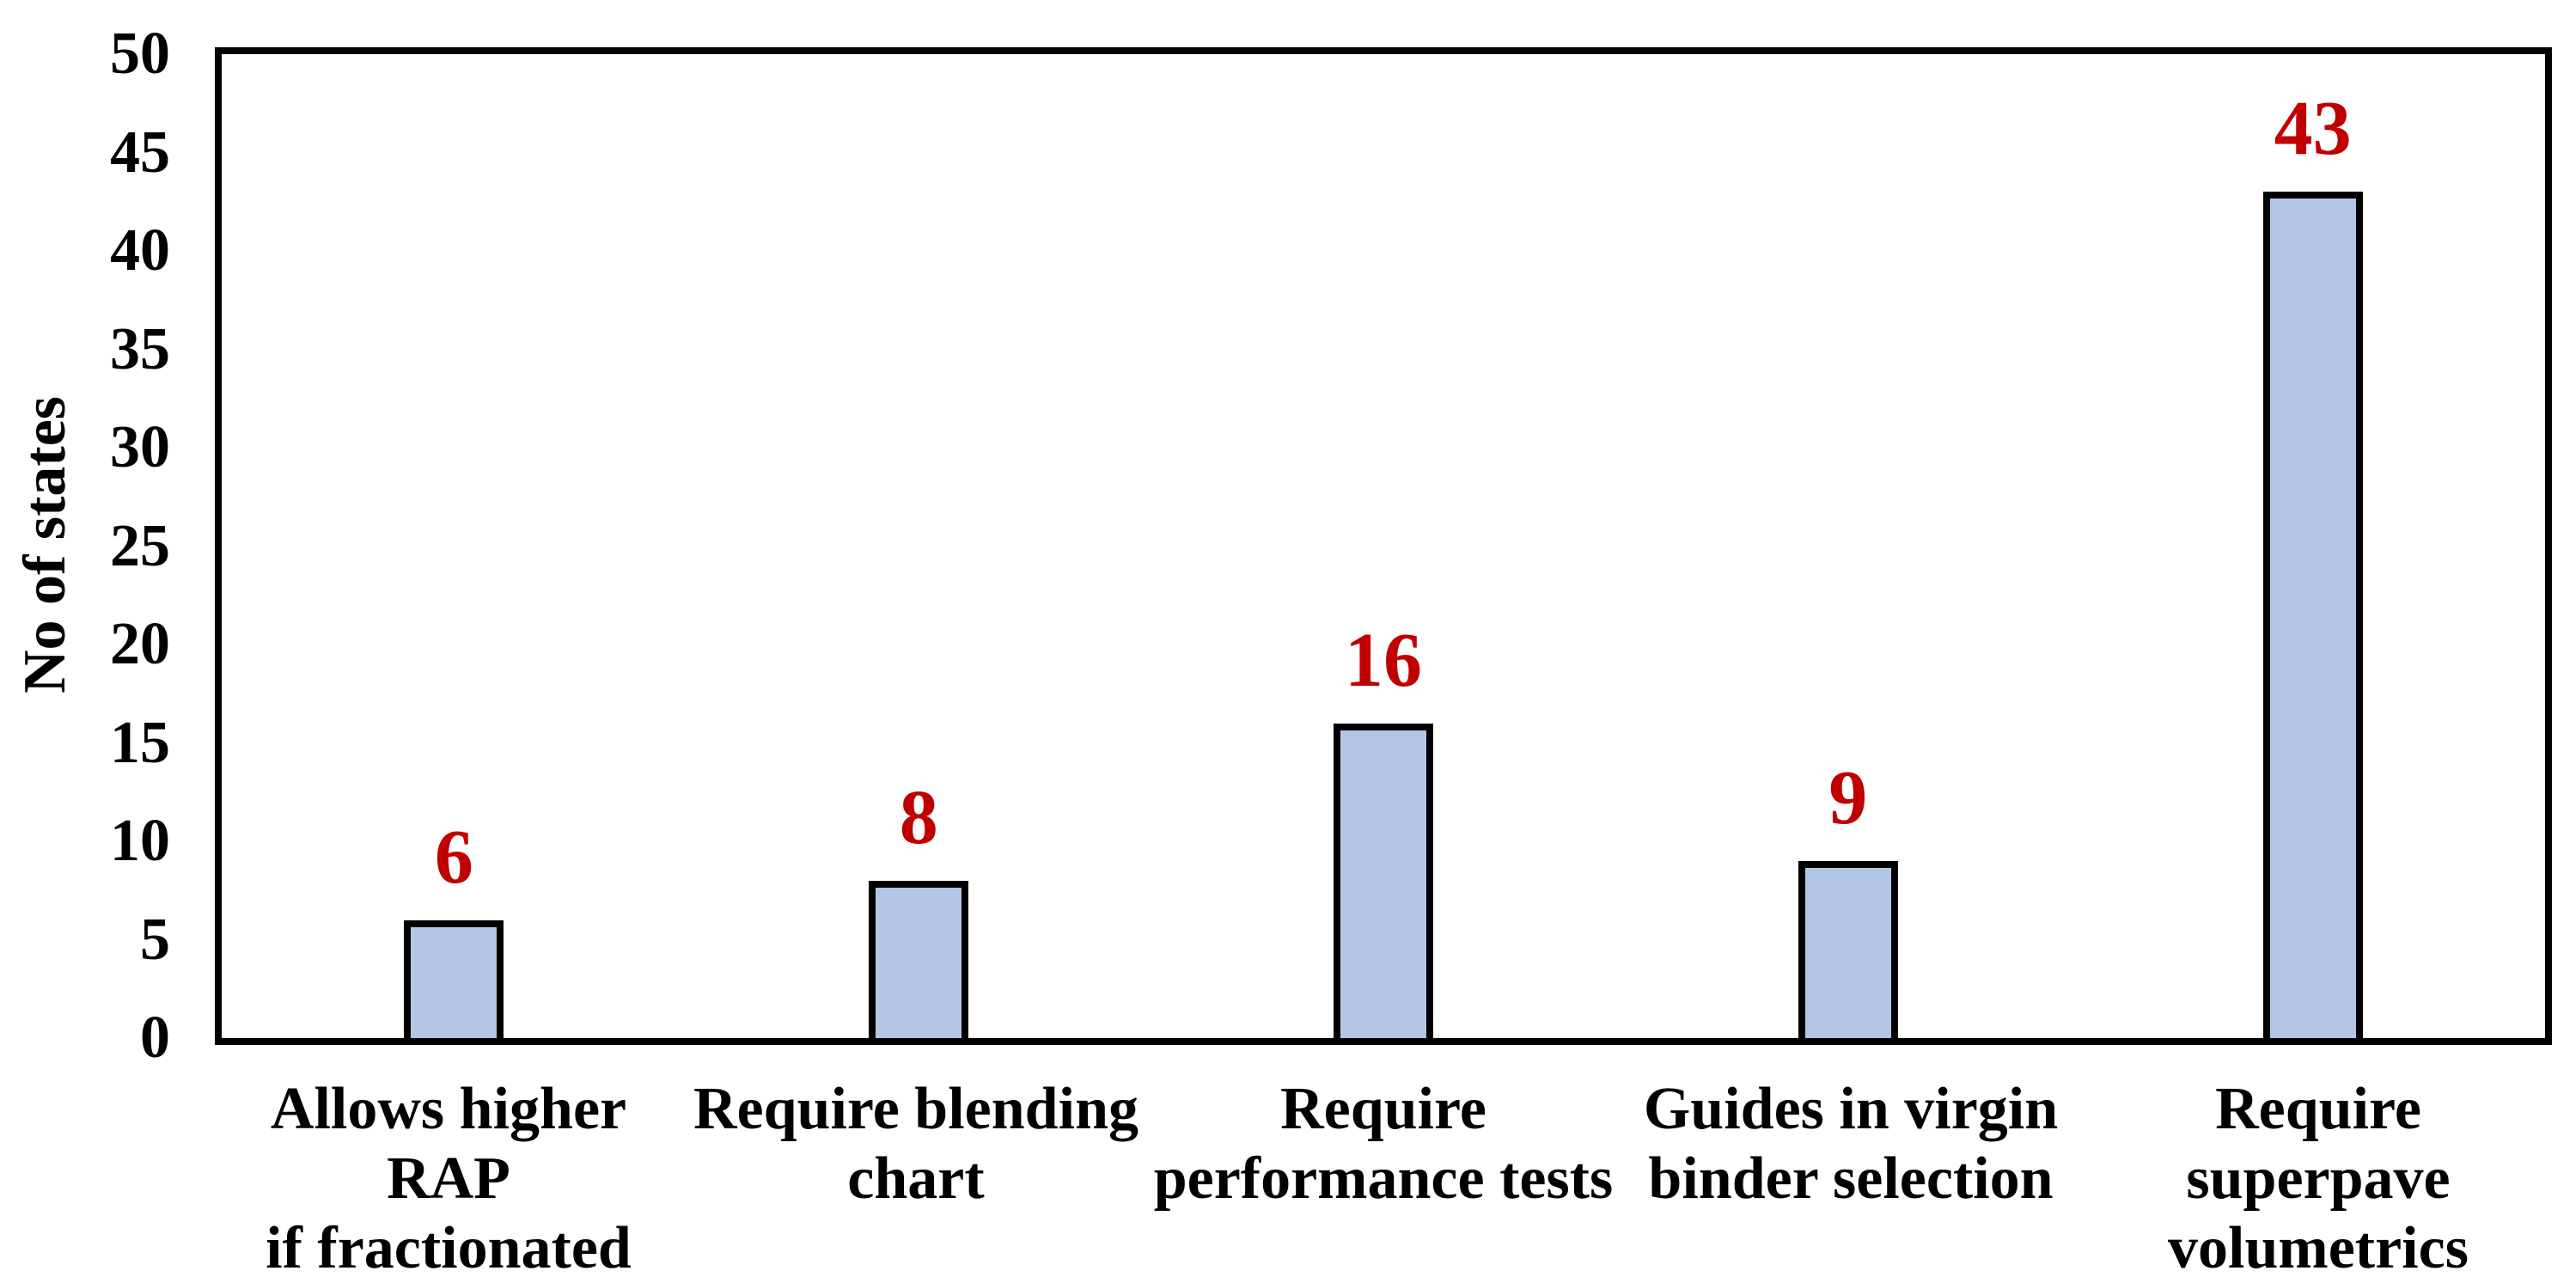 The image size is (2576, 1283). I want to click on x-category-label: Allows higher RAP if fractionated, so click(449, 1178).